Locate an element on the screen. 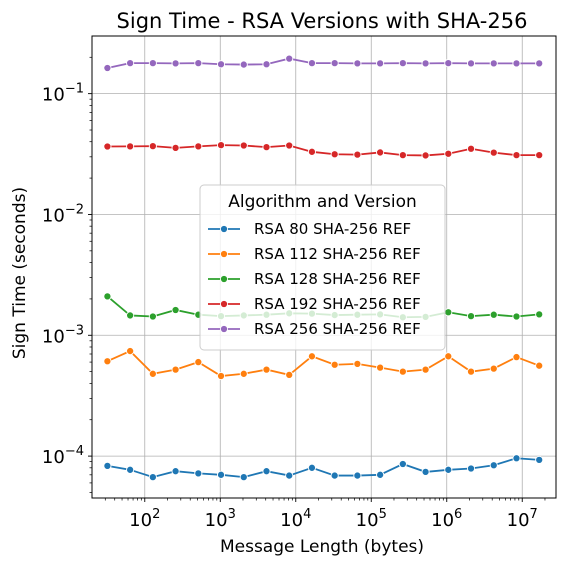  legend-item: RSA 112 SHA-256 REF is located at coordinates (314, 254).